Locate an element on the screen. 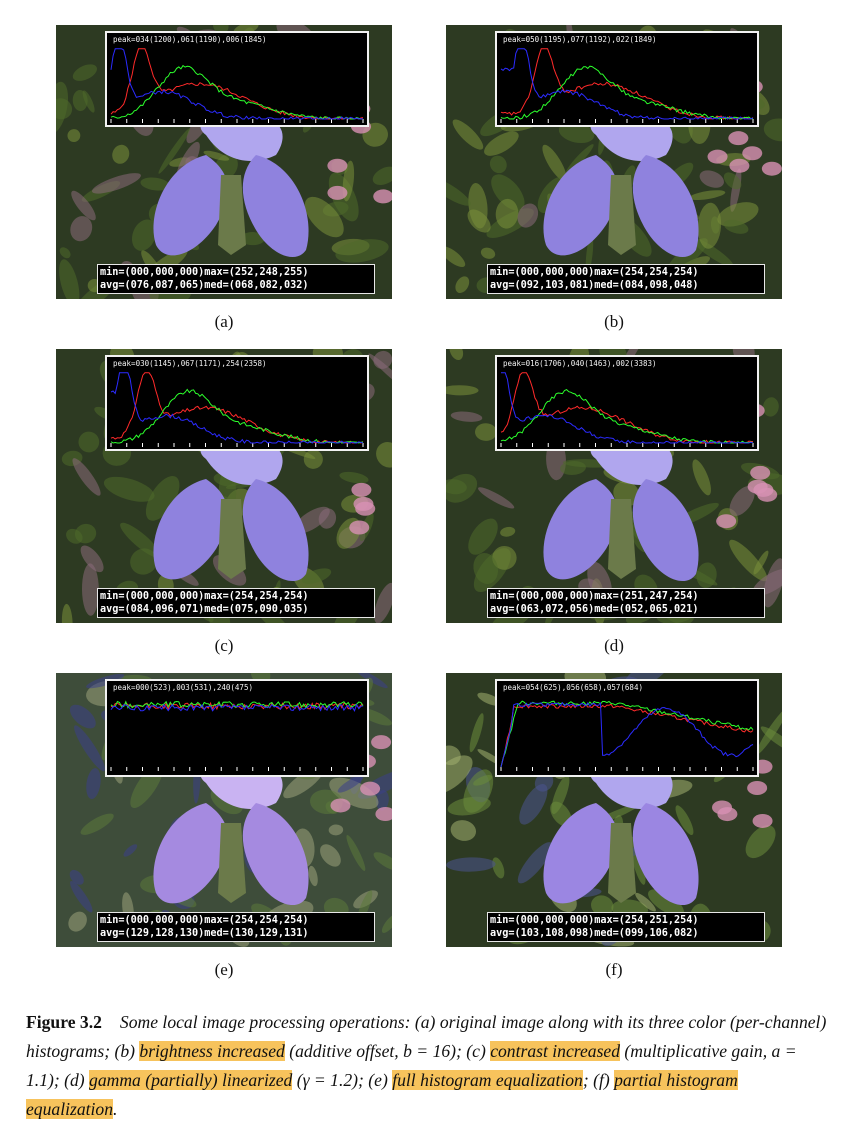 This screenshot has height=1140, width=854. histogram-box: peak=050(1195),077(1192),022(1849) is located at coordinates (627, 79).